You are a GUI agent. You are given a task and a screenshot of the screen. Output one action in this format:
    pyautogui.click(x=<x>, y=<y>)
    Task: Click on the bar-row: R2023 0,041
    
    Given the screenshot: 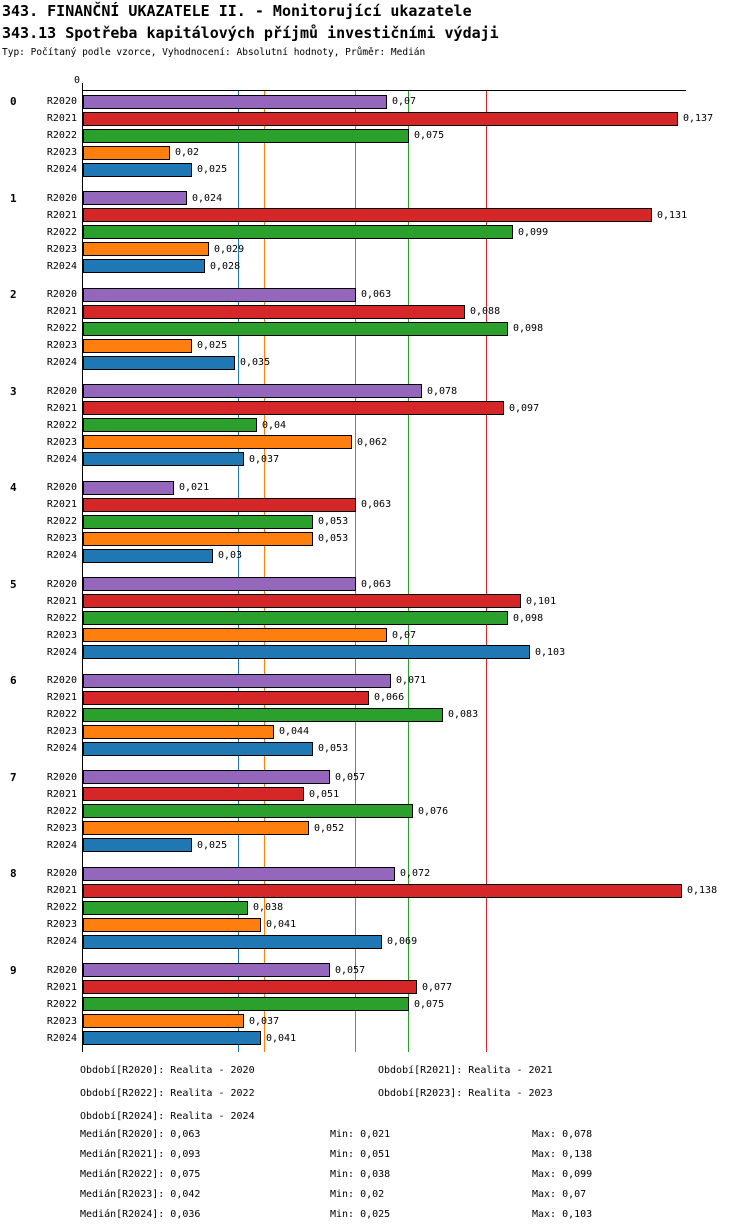 What is the action you would take?
    pyautogui.click(x=375, y=924)
    